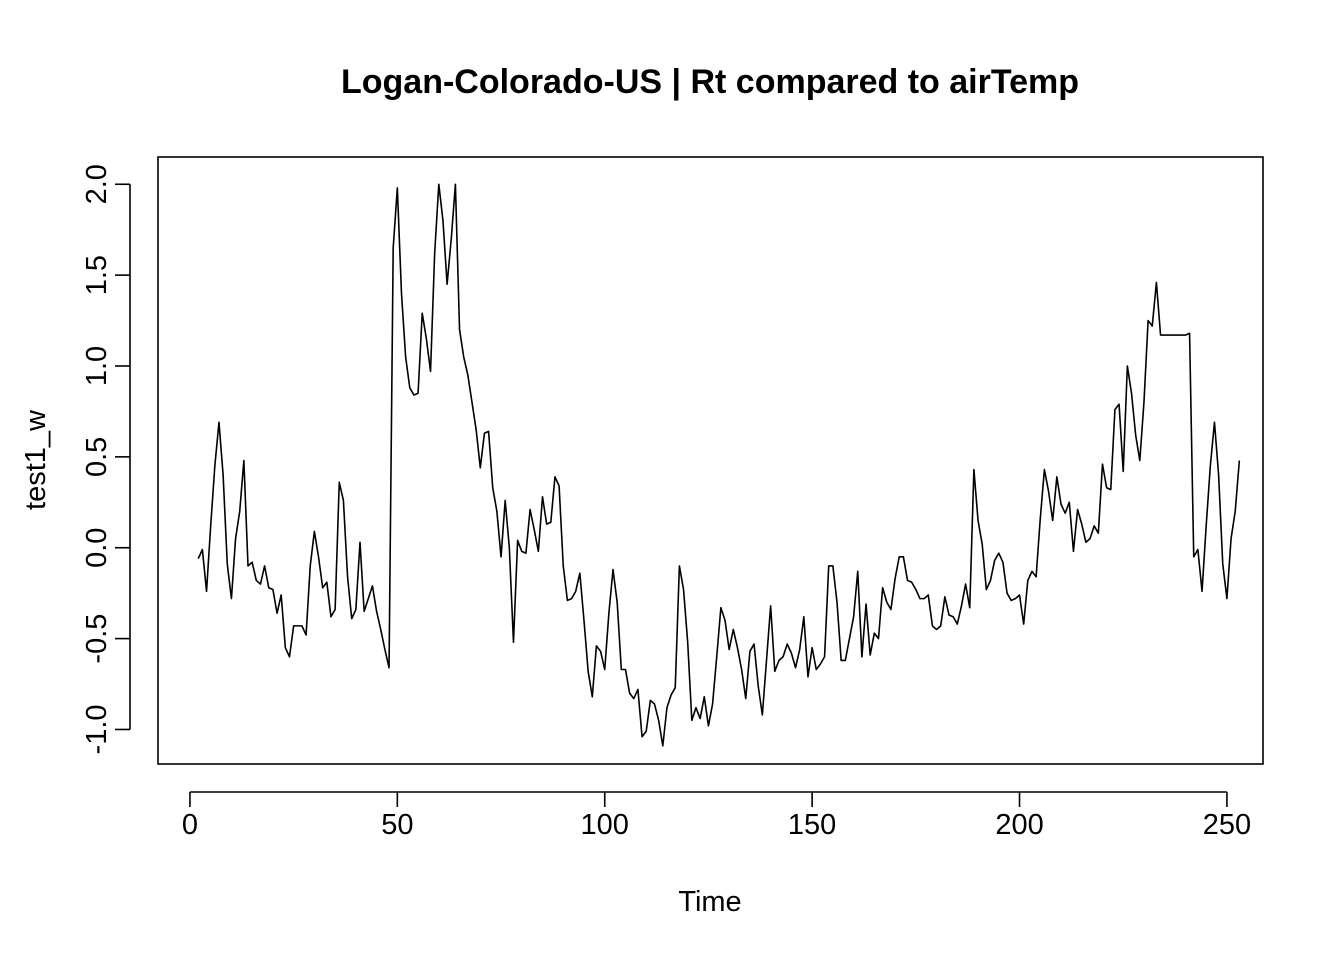 Image resolution: width=1344 pixels, height=960 pixels. I want to click on x-tick-label: 50, so click(397, 825).